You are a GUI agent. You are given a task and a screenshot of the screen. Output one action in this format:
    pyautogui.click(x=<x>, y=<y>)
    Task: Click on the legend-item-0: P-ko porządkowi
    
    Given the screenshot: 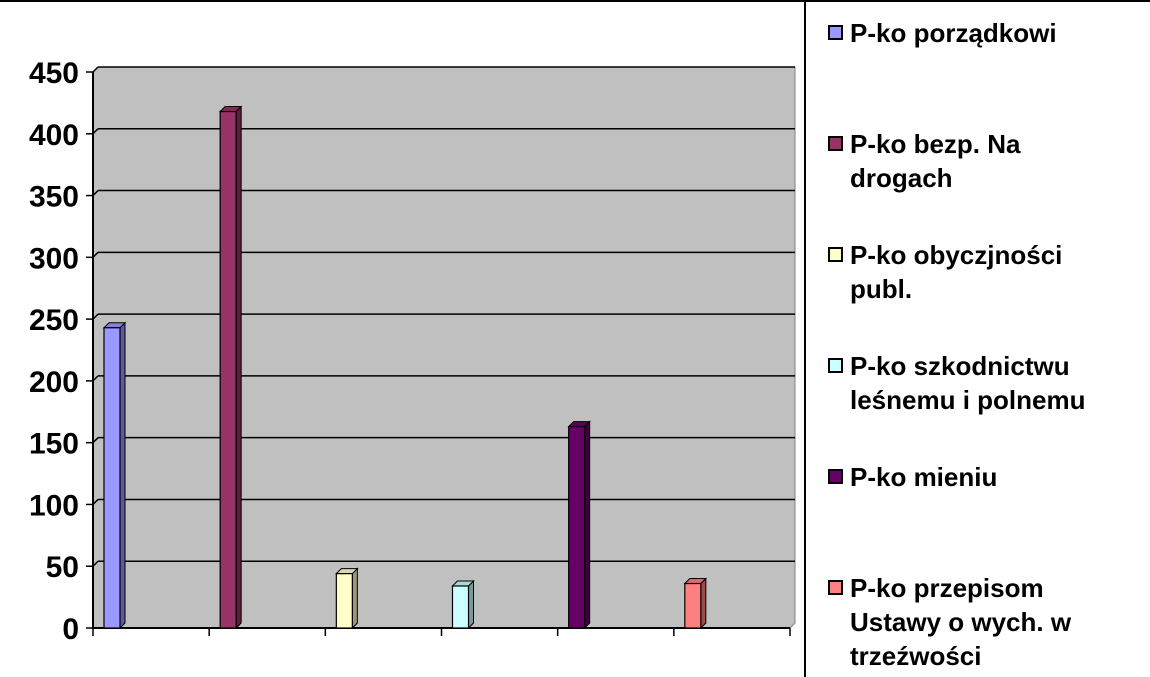 What is the action you would take?
    pyautogui.click(x=988, y=33)
    